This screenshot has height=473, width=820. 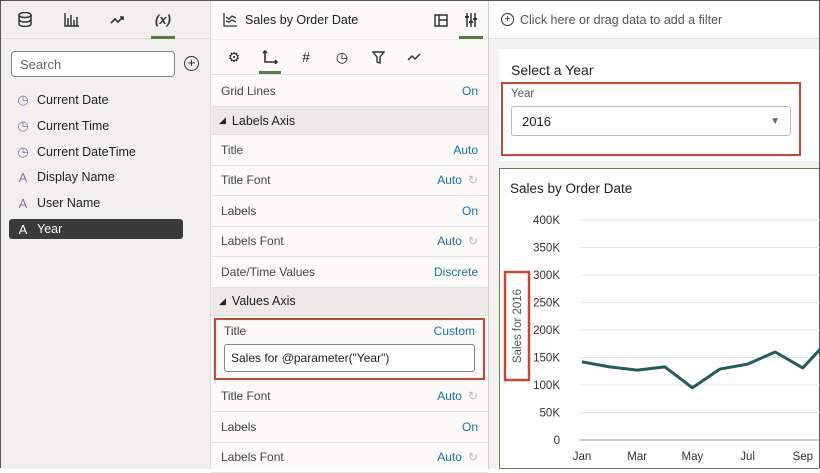 I want to click on visualizations-tab, so click(x=71, y=20).